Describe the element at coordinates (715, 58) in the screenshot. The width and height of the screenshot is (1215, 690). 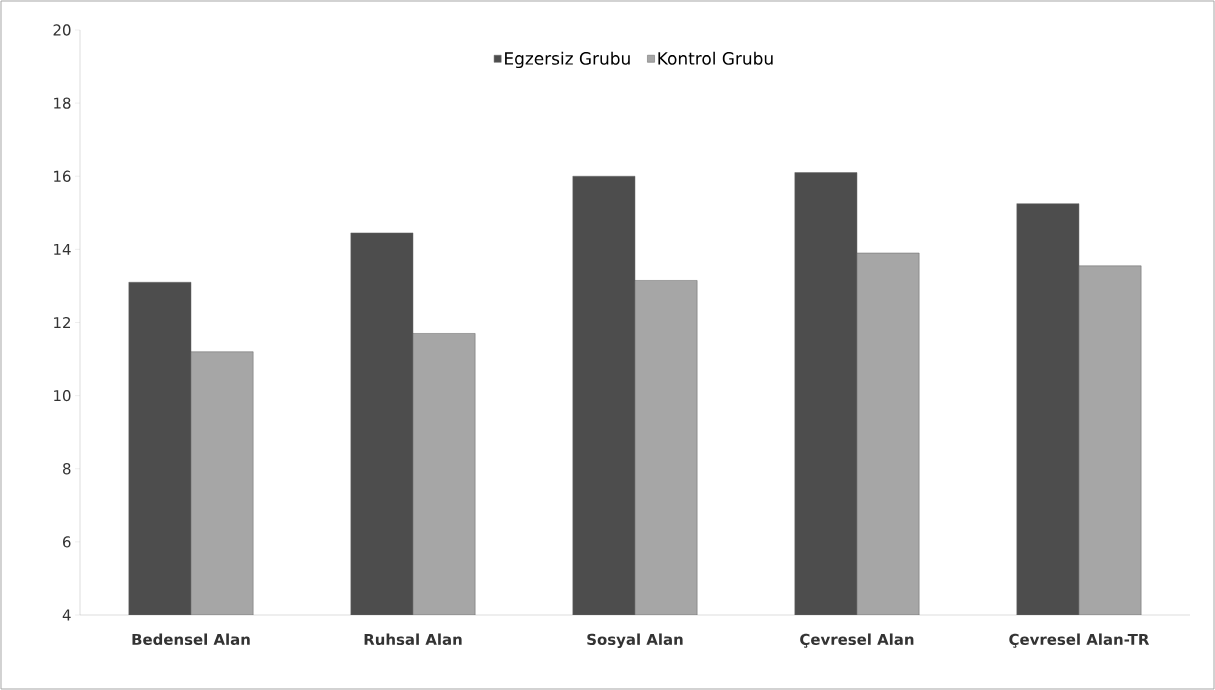
I see `legend-label: Kontrol Grubu` at that location.